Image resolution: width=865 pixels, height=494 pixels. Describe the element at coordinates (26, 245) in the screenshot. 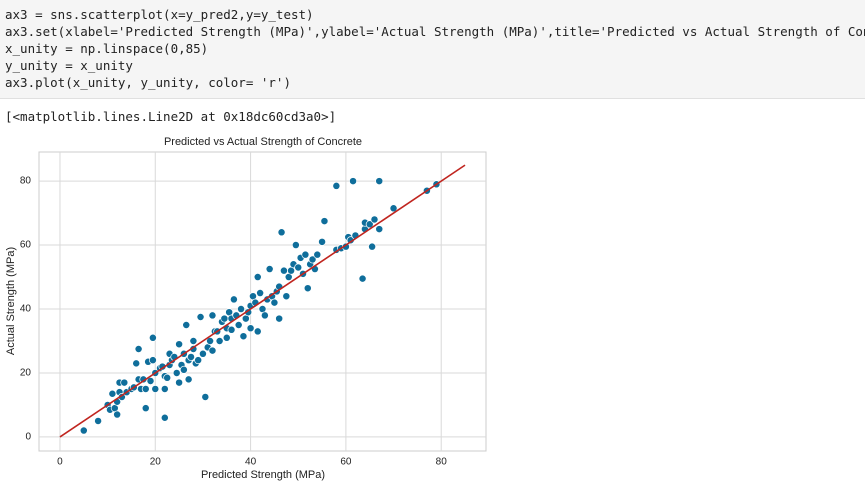

I see `y-tick-label: 60` at that location.